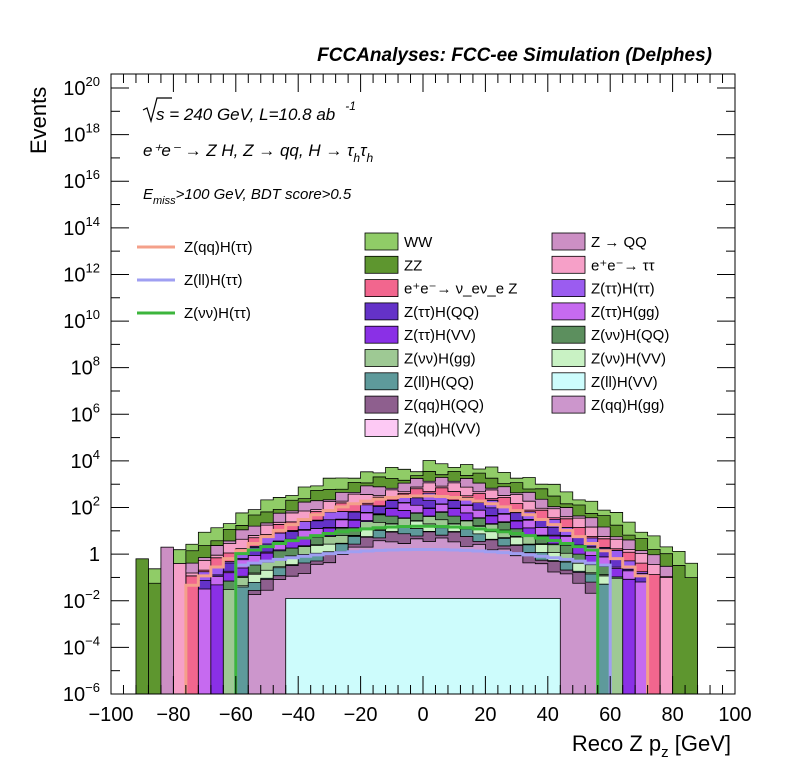  Describe the element at coordinates (734, 715) in the screenshot. I see `x-tick-label: 100` at that location.